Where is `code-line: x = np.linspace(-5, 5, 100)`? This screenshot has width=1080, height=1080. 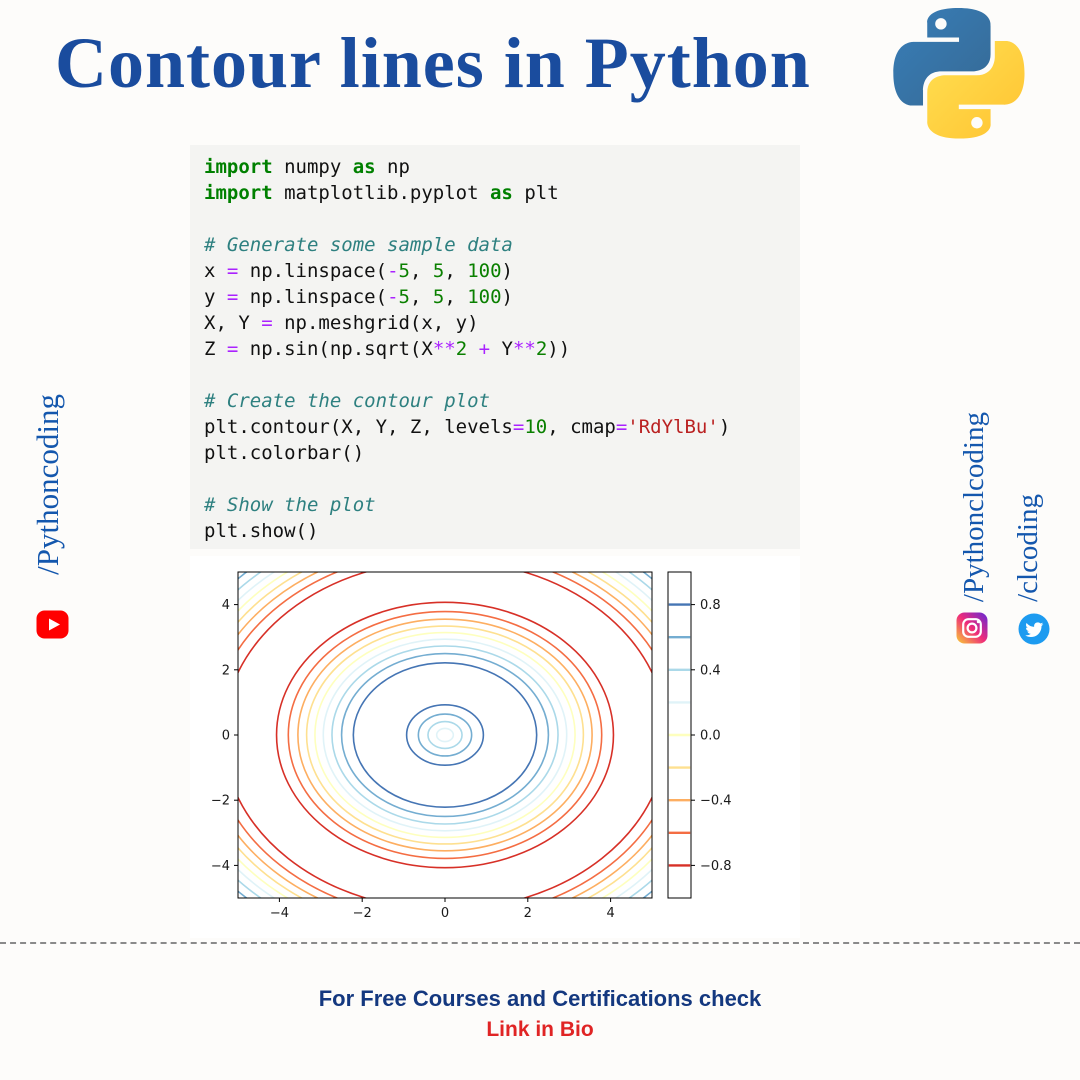 code-line: x = np.linspace(-5, 5, 100) is located at coordinates (358, 271).